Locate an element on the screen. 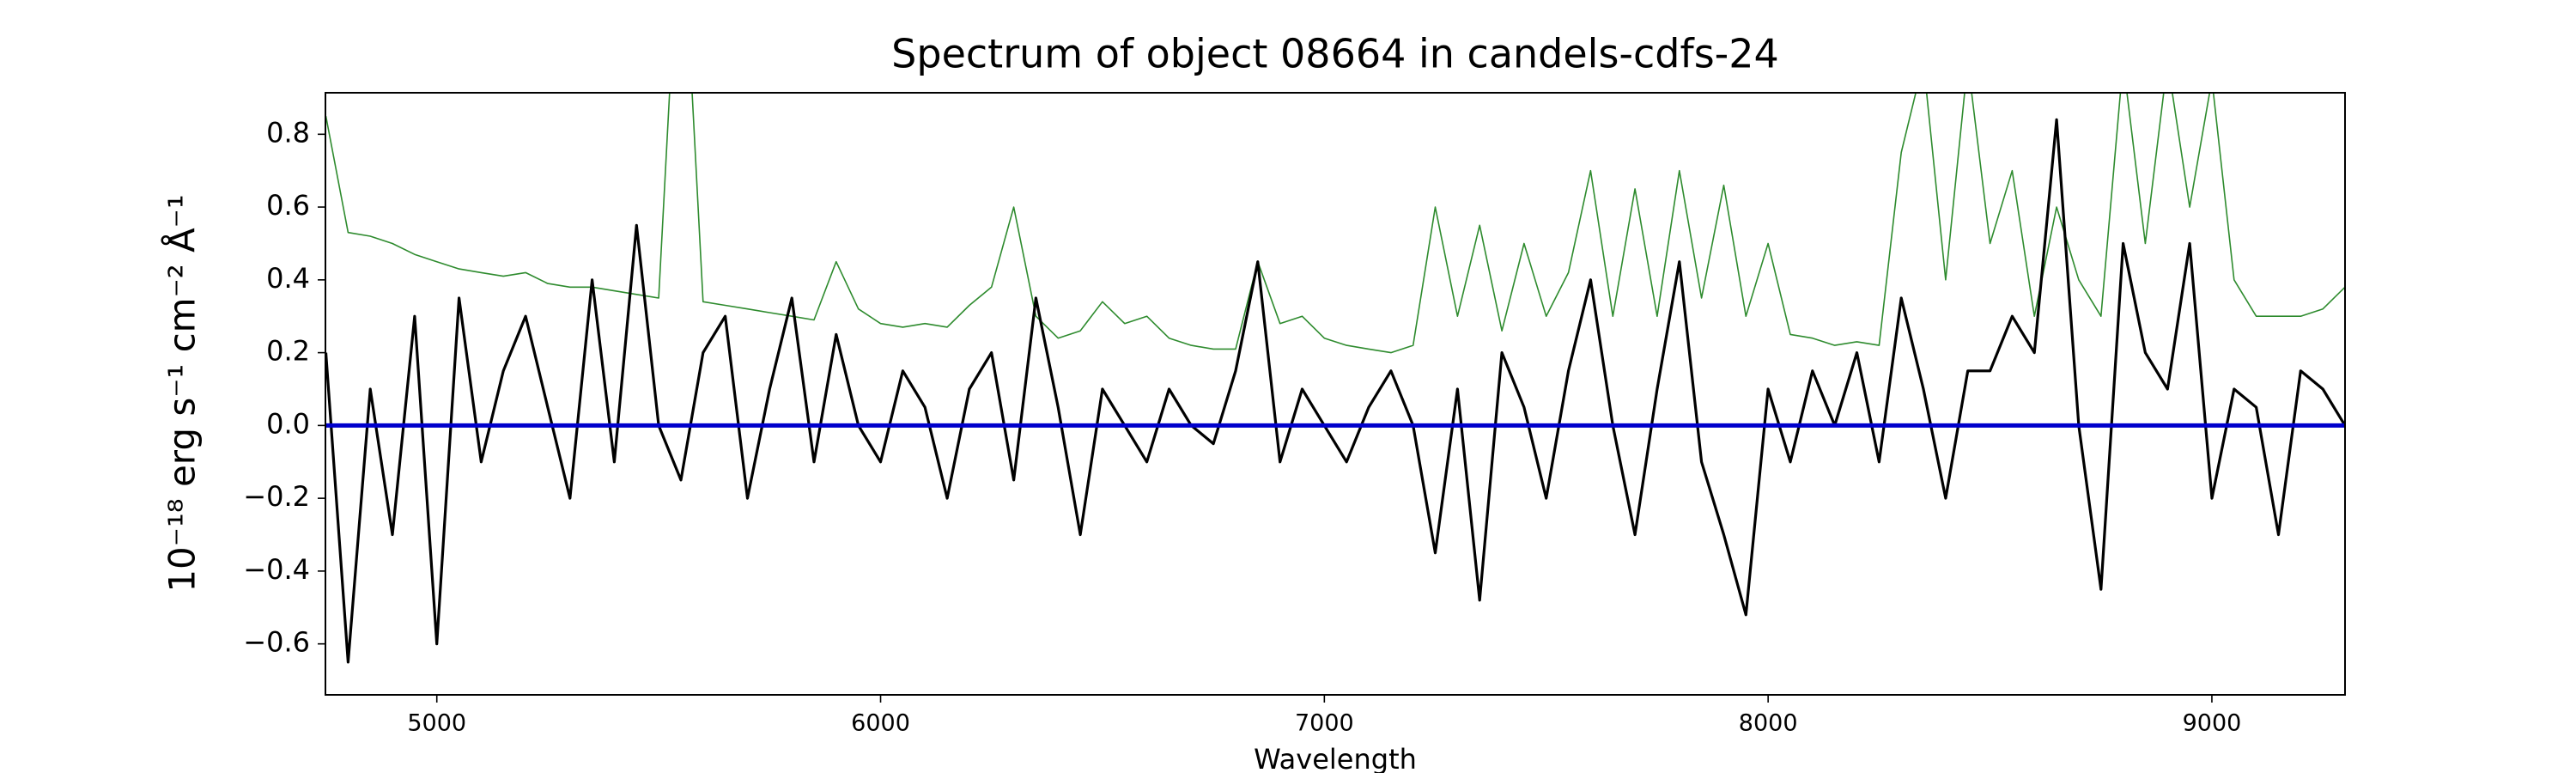 Image resolution: width=2576 pixels, height=773 pixels. y-tick-label: 0.4 is located at coordinates (288, 278).